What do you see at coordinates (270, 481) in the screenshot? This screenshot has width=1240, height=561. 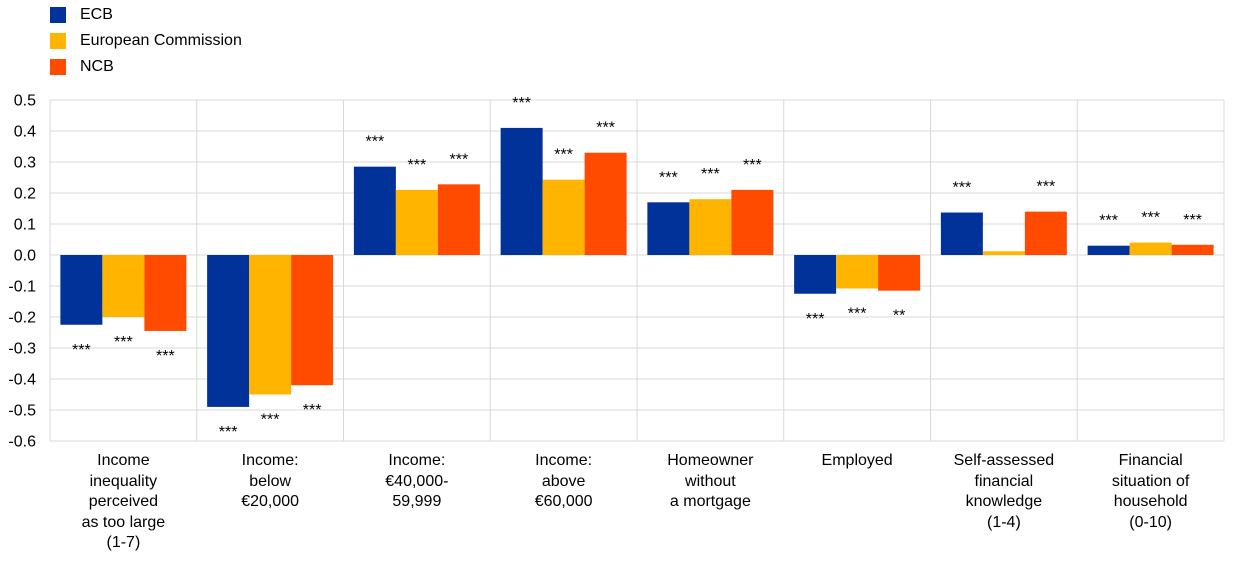 I see `x-category-label: Income: below €20,000` at bounding box center [270, 481].